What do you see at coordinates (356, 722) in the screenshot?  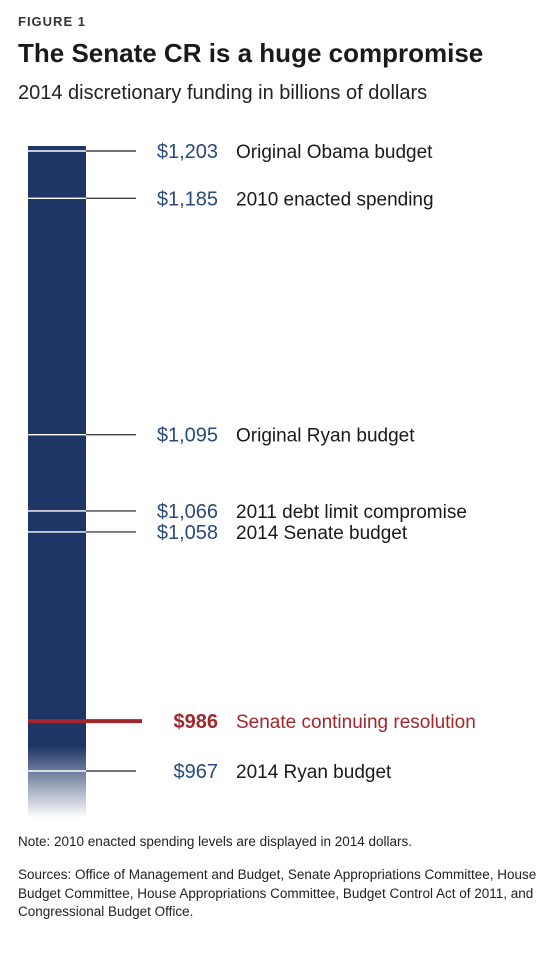 I see `marker-description-label: Senate continuing resolution` at bounding box center [356, 722].